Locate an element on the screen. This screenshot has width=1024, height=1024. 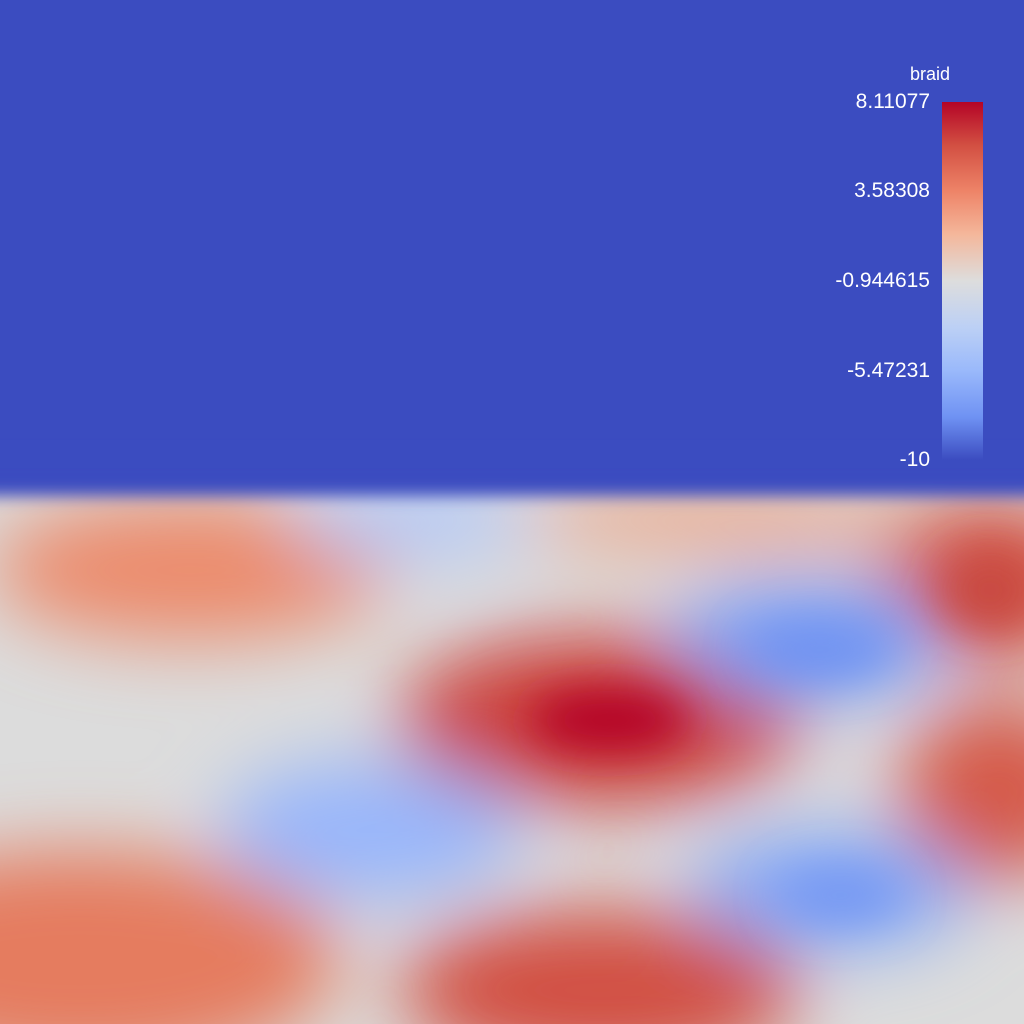
legend-title: braid is located at coordinates (930, 74).